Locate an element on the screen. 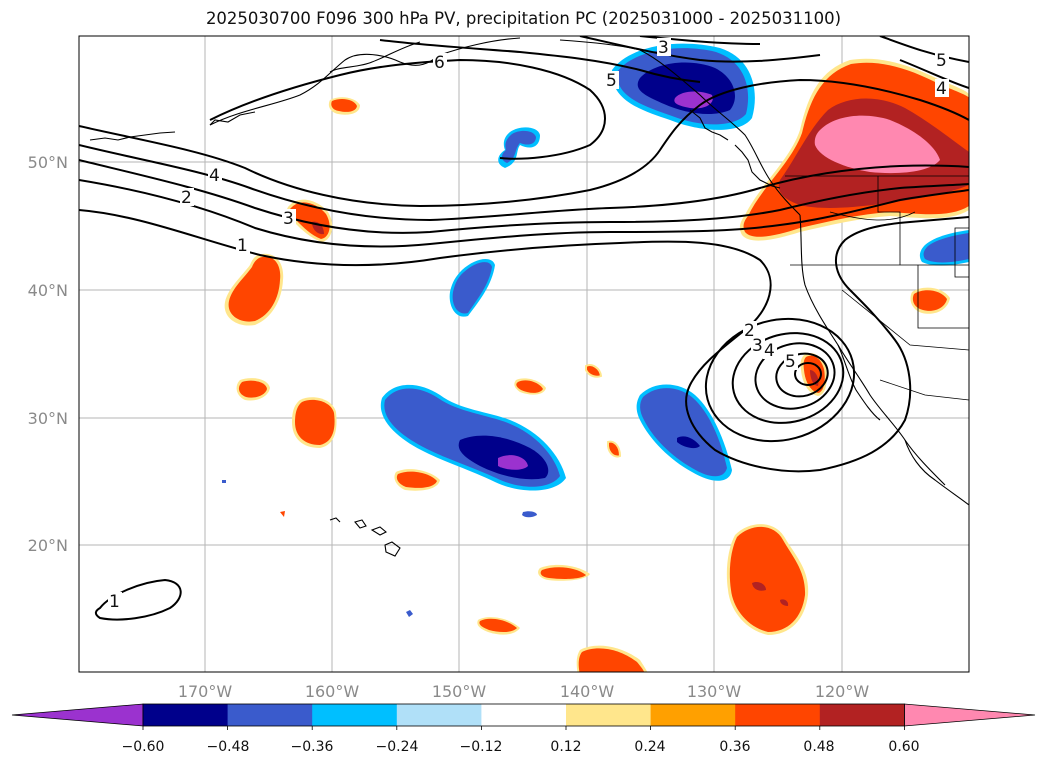  lon-label-160w: 160°W is located at coordinates (332, 691).